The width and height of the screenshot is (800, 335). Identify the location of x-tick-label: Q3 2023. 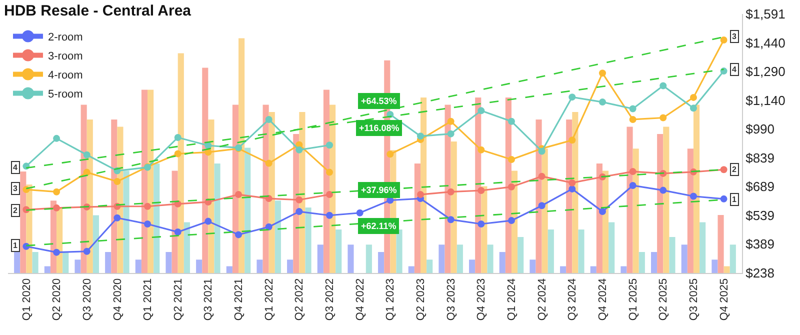
(451, 299).